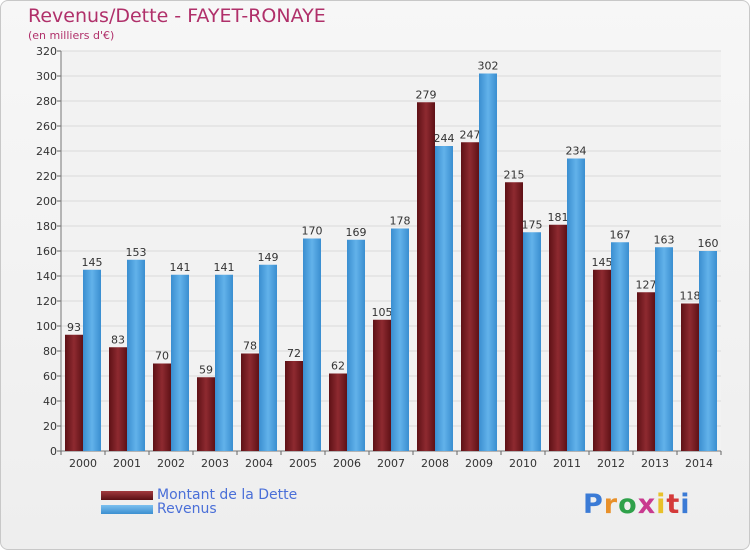  What do you see at coordinates (268, 257) in the screenshot?
I see `data-label-revenus: 149` at bounding box center [268, 257].